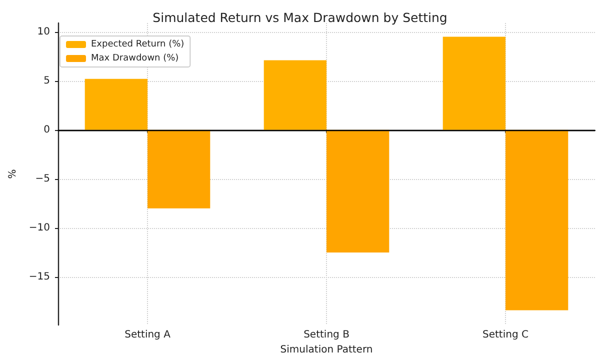  Describe the element at coordinates (326, 350) in the screenshot. I see `x-axis-title: Simulation Pattern` at that location.